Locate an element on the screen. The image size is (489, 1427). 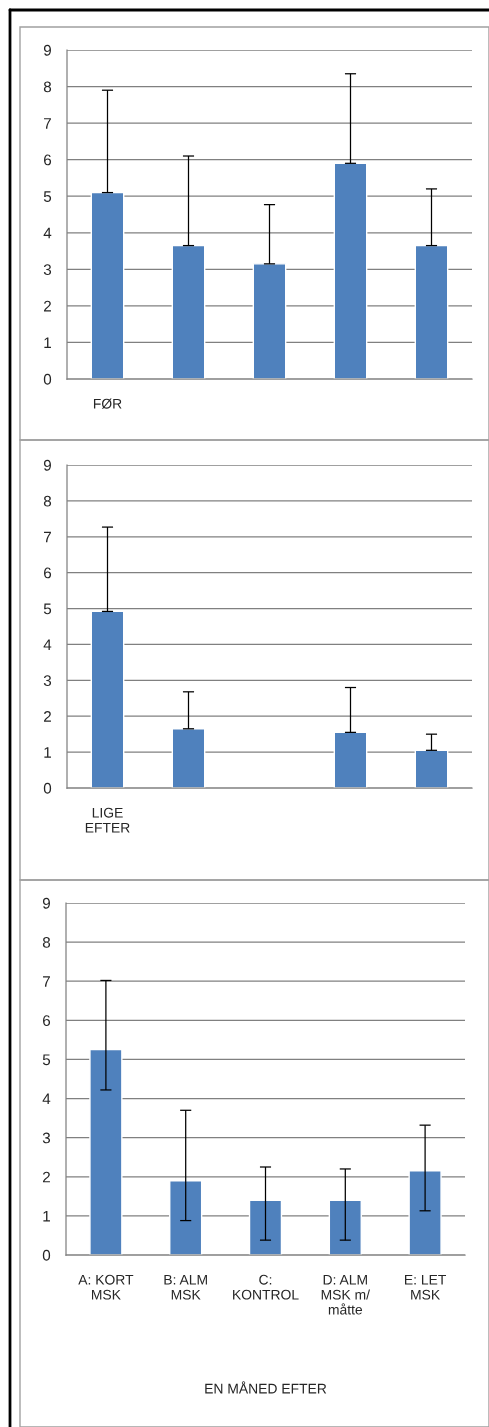
x-tick-label: A: KORT MSK is located at coordinates (106, 1287).